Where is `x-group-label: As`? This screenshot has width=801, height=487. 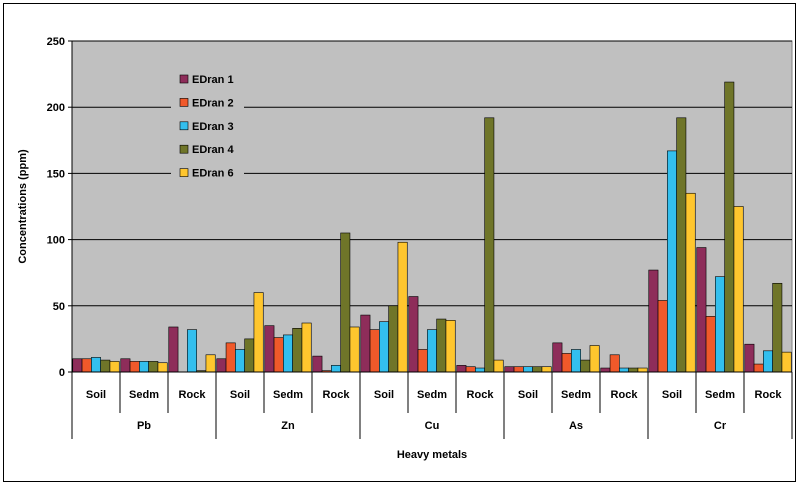
x-group-label: As is located at coordinates (576, 426).